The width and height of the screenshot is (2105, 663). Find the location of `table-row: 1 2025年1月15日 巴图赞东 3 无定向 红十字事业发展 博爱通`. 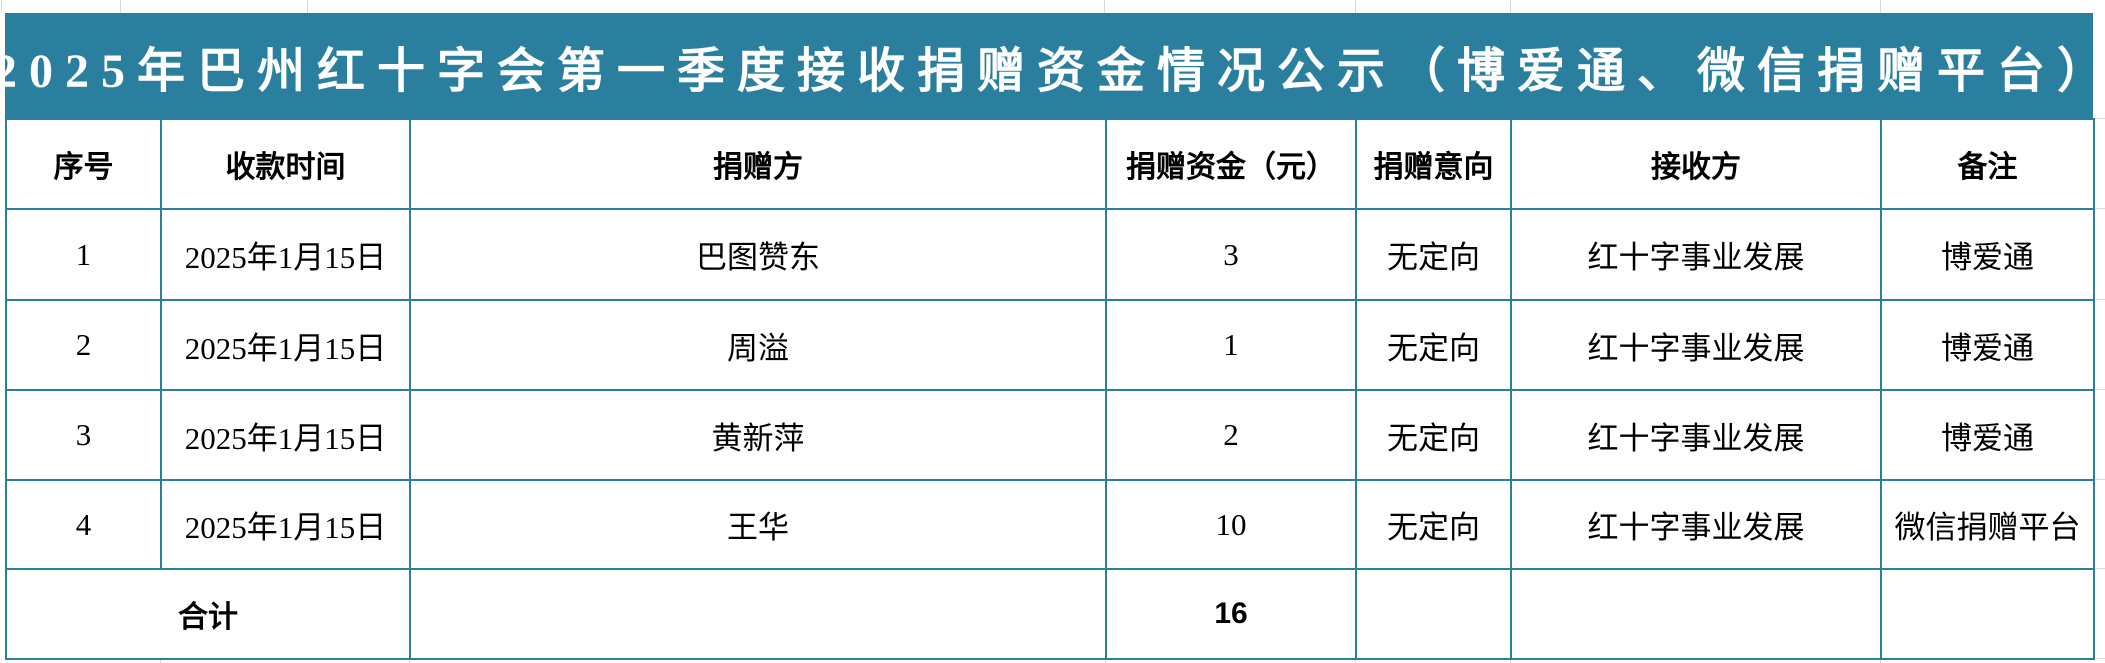

table-row: 1 2025年1月15日 巴图赞东 3 无定向 红十字事业发展 博爱通 is located at coordinates (1050, 254).